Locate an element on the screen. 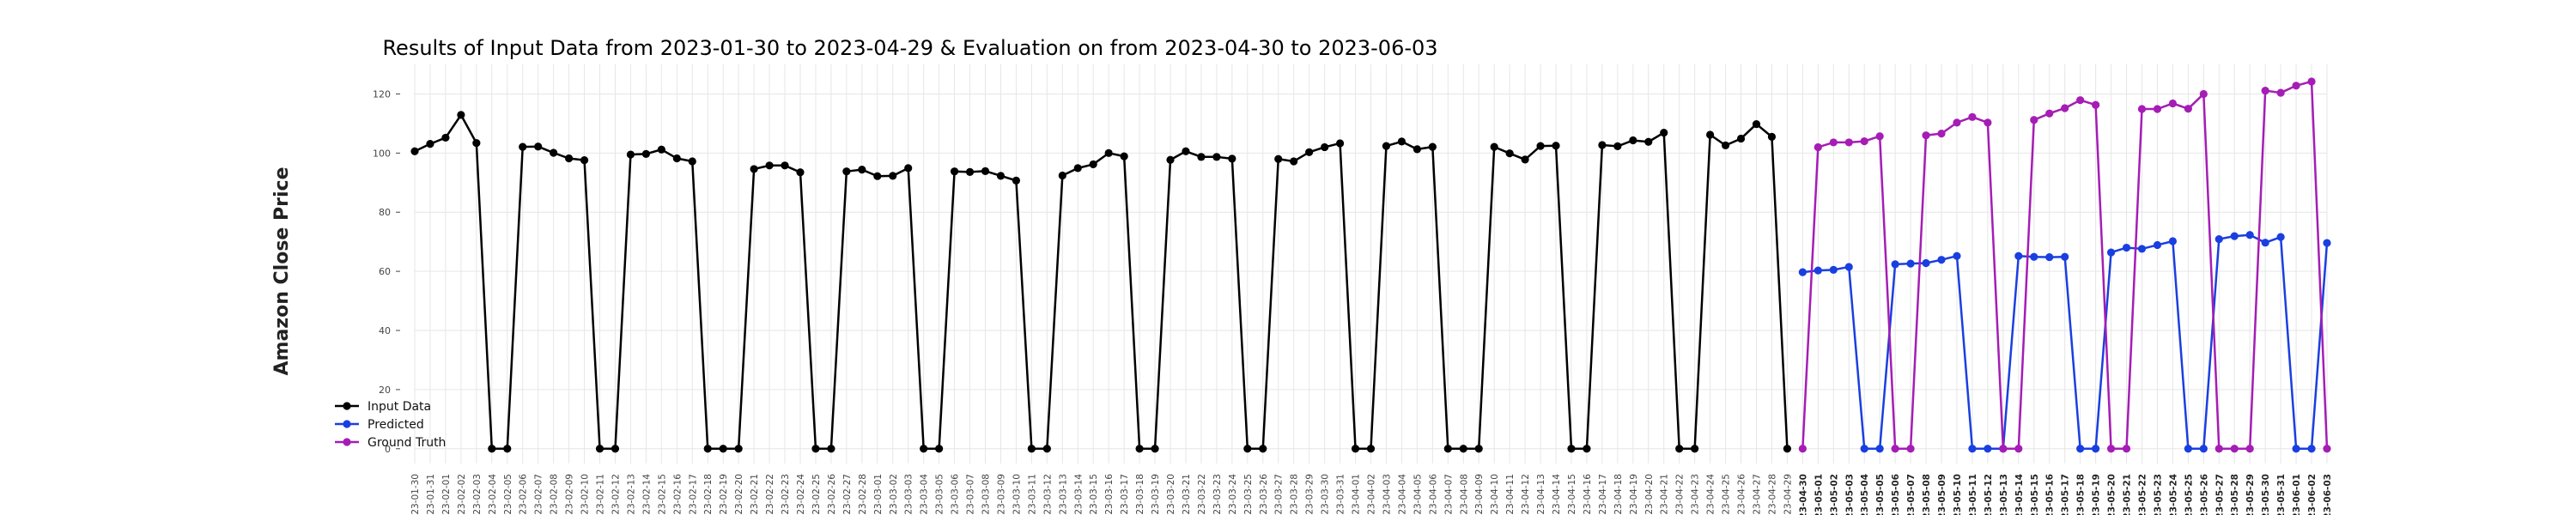  x-tick-label: 23-02-24 is located at coordinates (801, 494).